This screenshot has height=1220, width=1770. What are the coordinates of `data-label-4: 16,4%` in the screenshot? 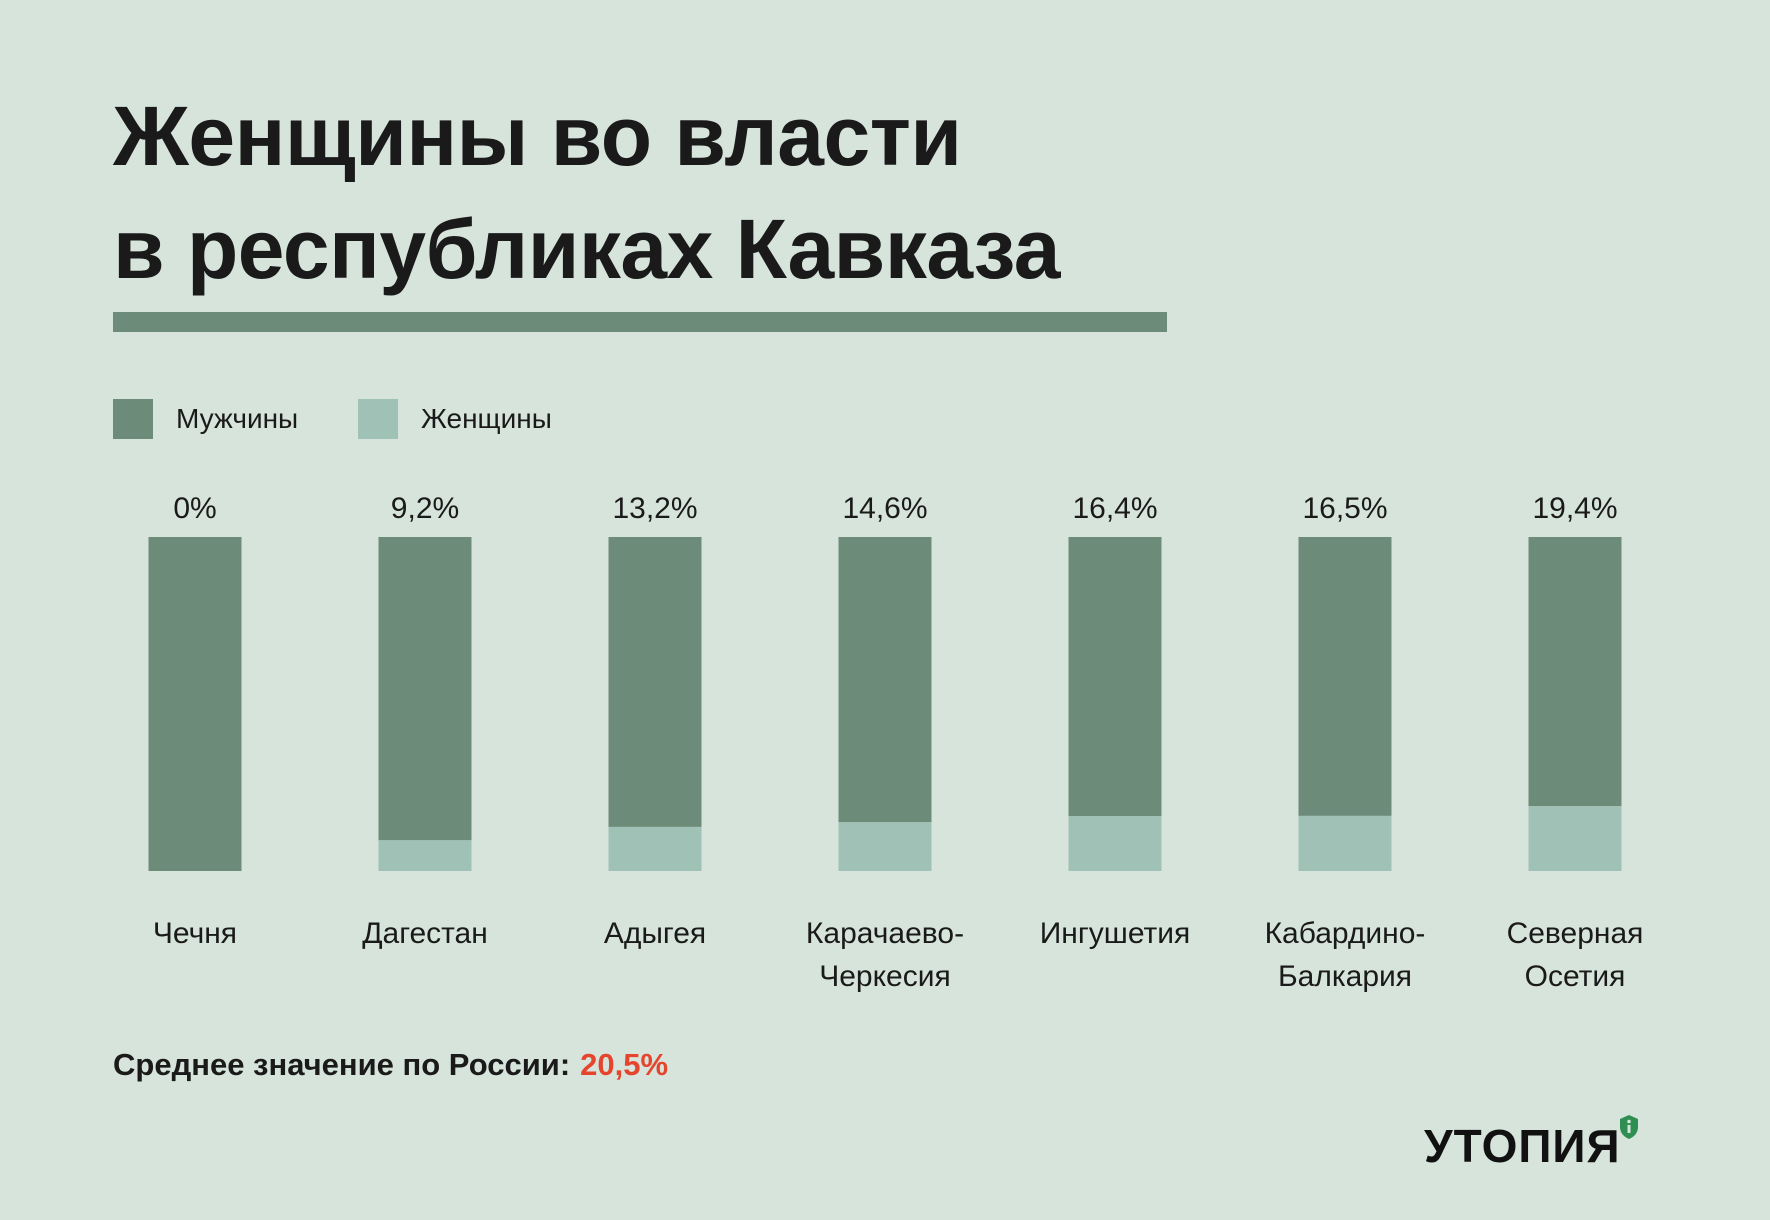 It's located at (1114, 508).